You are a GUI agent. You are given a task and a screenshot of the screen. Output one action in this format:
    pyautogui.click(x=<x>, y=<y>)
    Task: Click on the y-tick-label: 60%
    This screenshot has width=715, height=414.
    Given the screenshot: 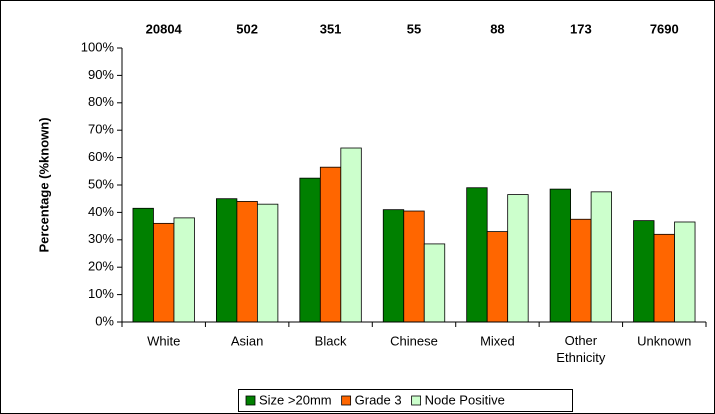 What is the action you would take?
    pyautogui.click(x=101, y=156)
    